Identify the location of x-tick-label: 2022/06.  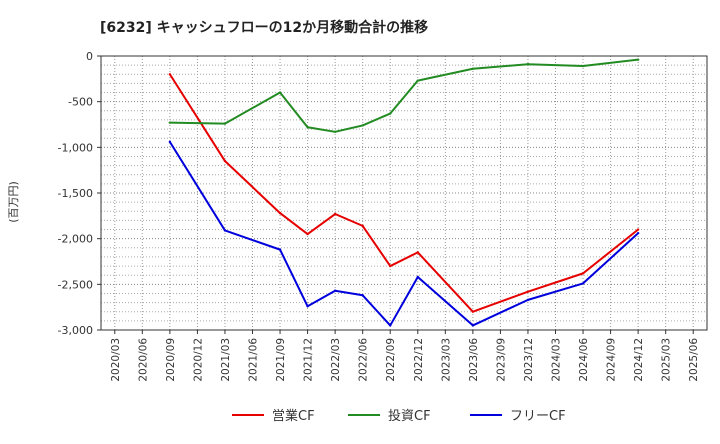
(364, 360).